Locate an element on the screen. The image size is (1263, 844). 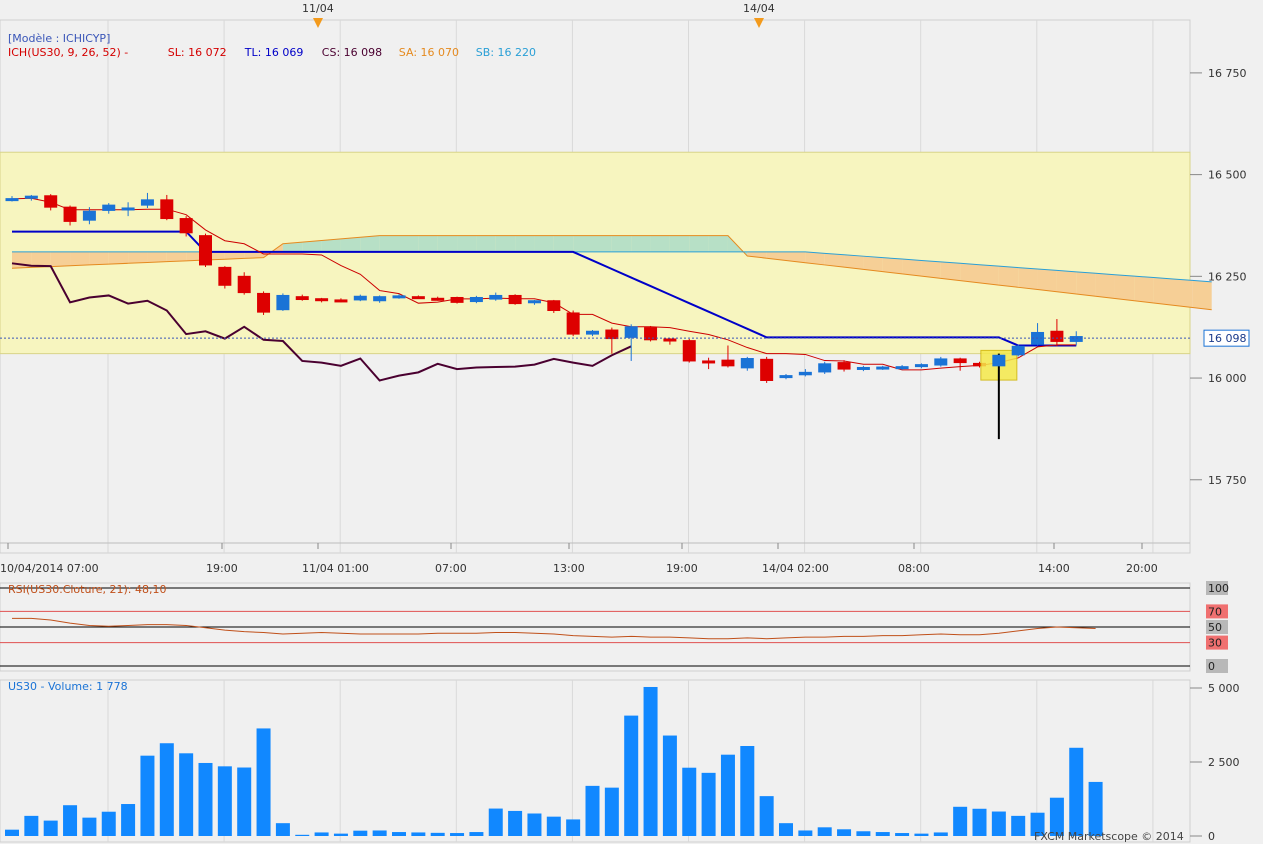
legend-entry: SA: 16 070 is located at coordinates (429, 52).